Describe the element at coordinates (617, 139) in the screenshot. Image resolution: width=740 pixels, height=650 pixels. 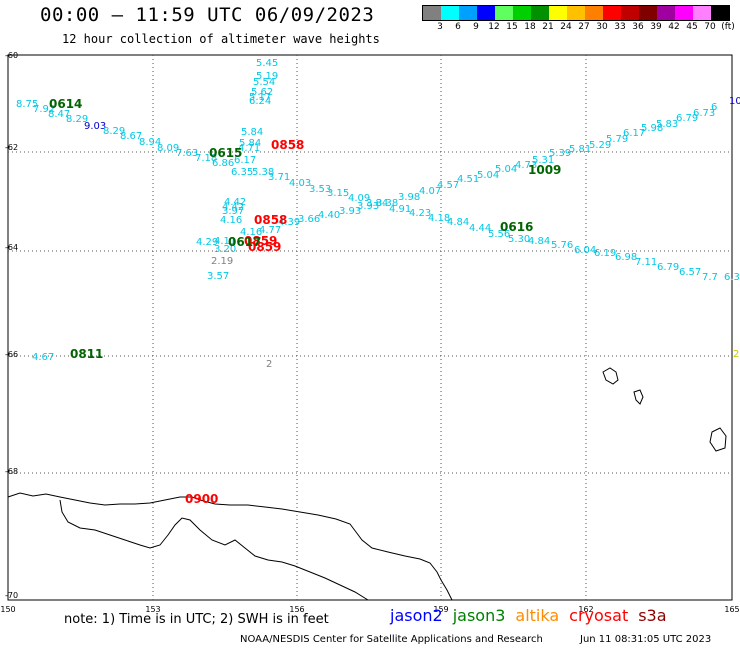
I see `wave-height-value: 5.79` at that location.